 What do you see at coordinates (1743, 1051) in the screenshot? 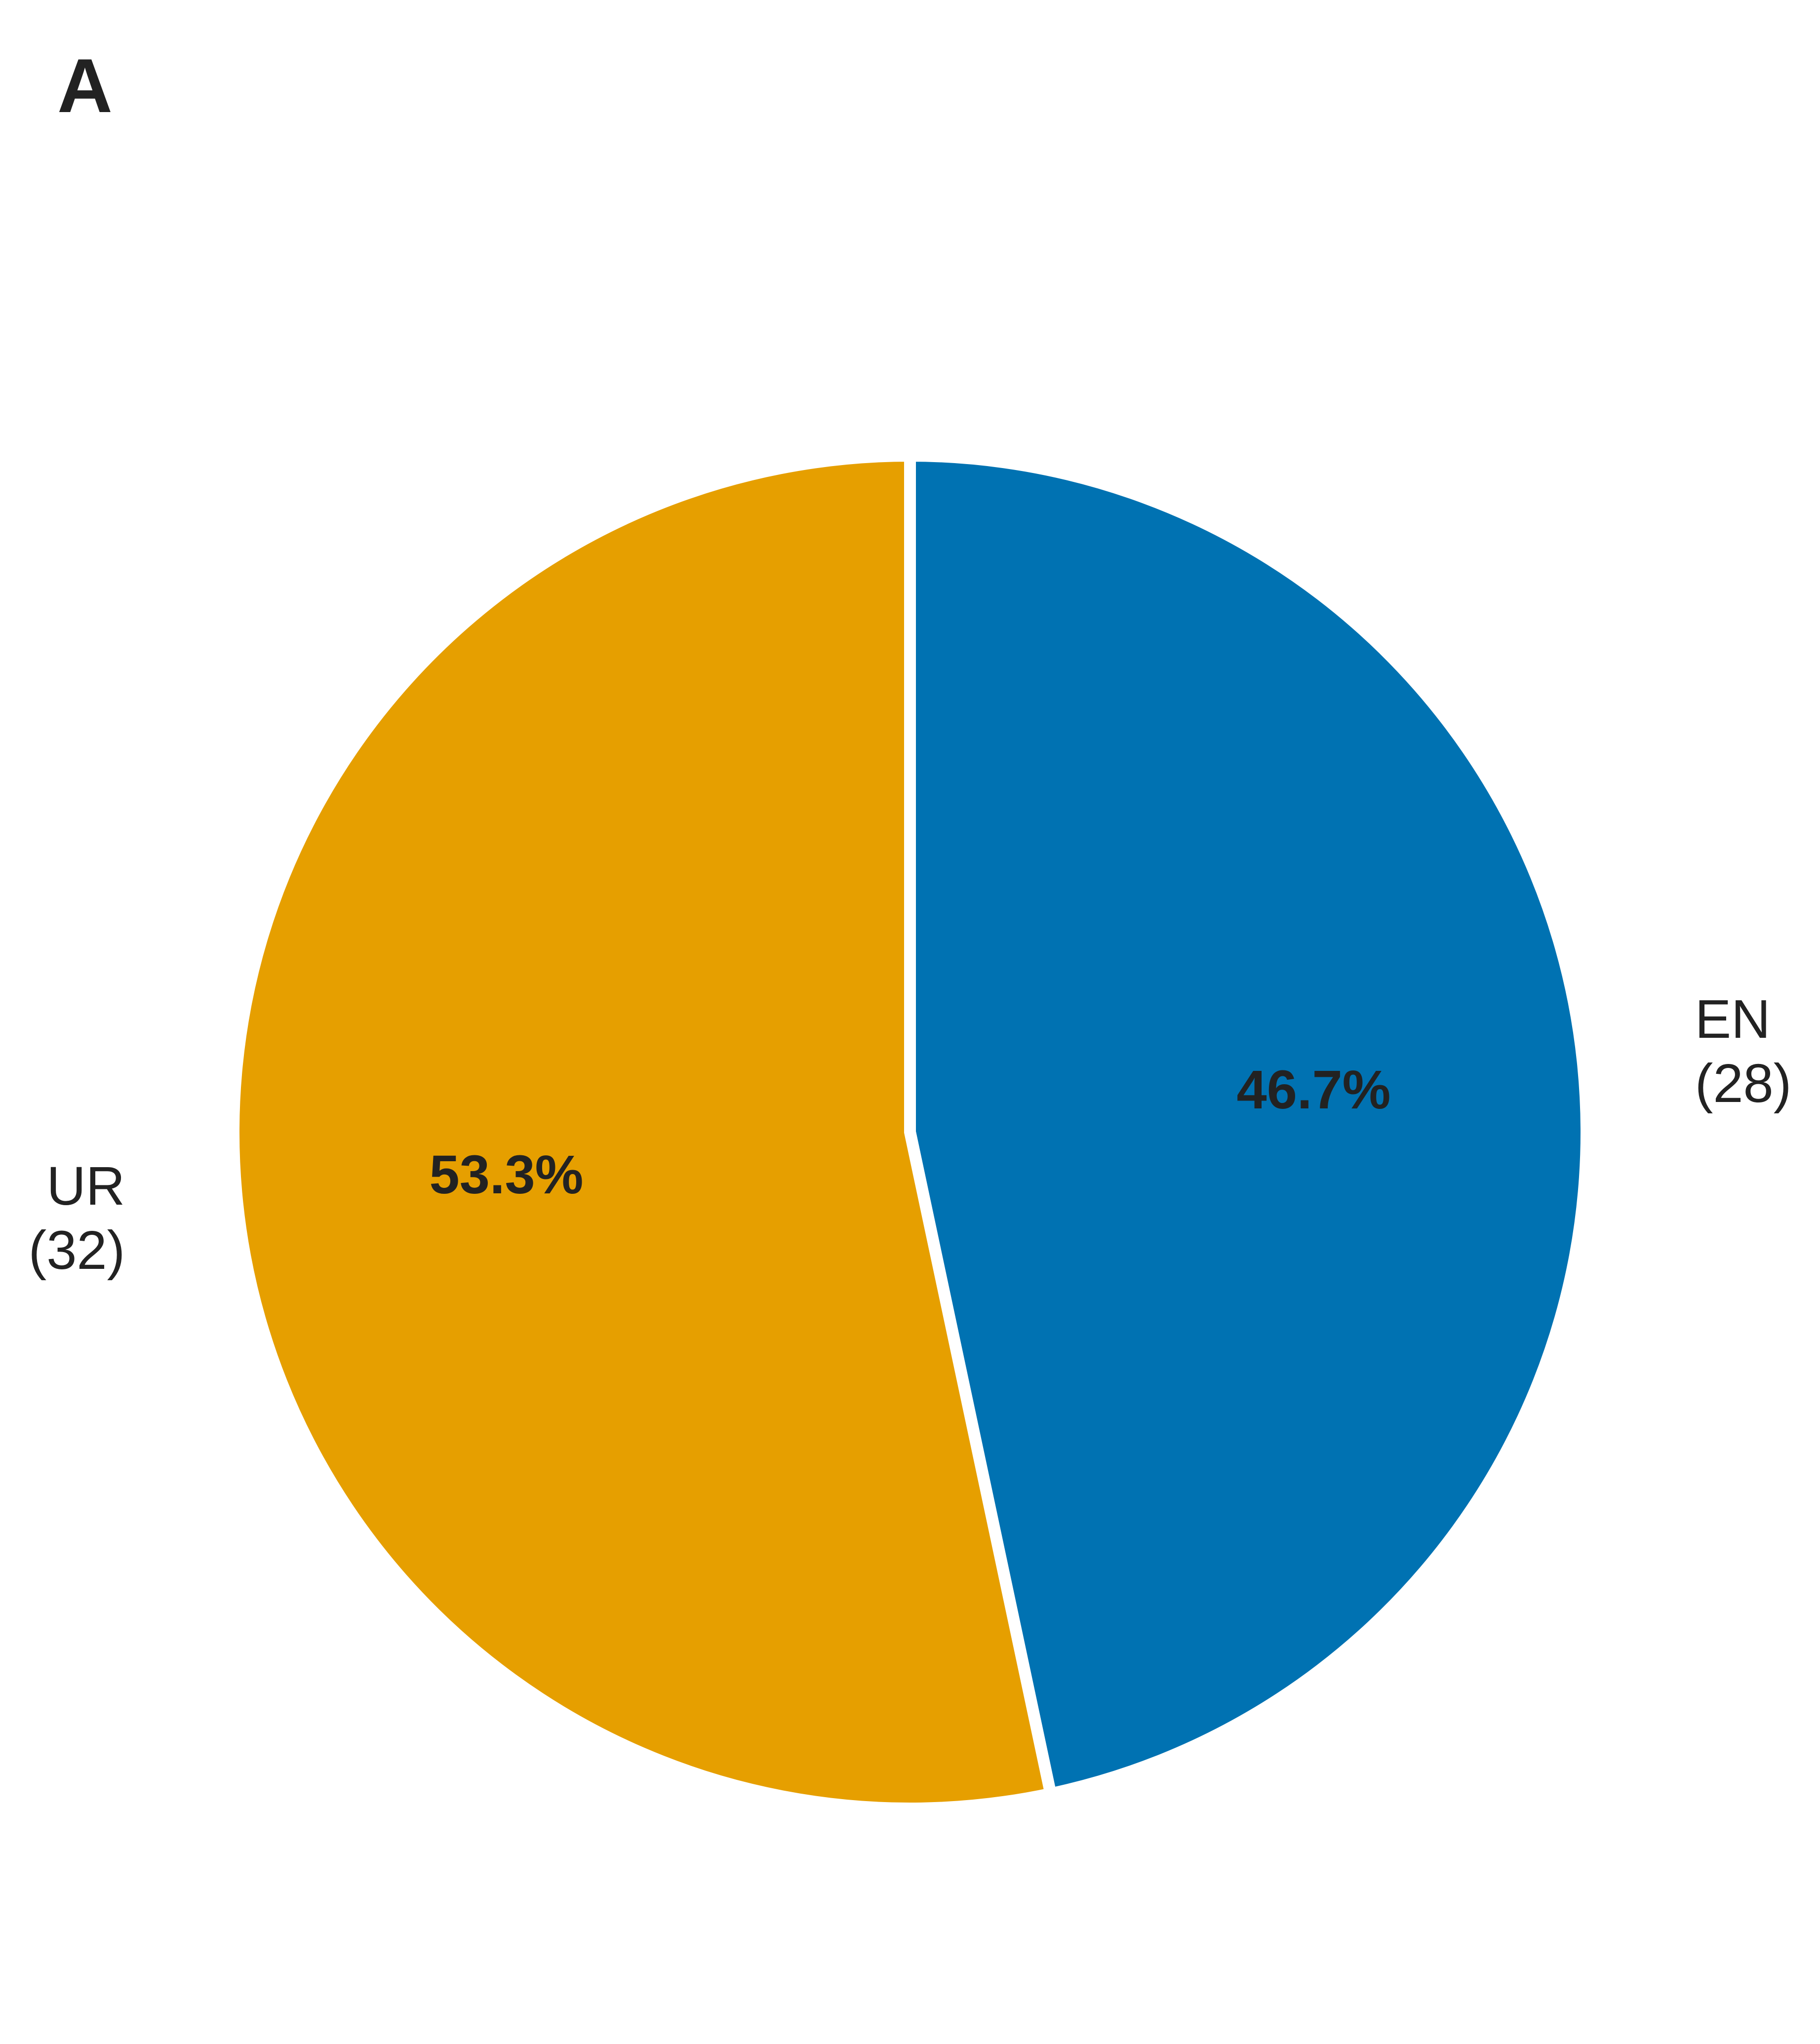
I see `slice-label-en: EN (28)` at bounding box center [1743, 1051].